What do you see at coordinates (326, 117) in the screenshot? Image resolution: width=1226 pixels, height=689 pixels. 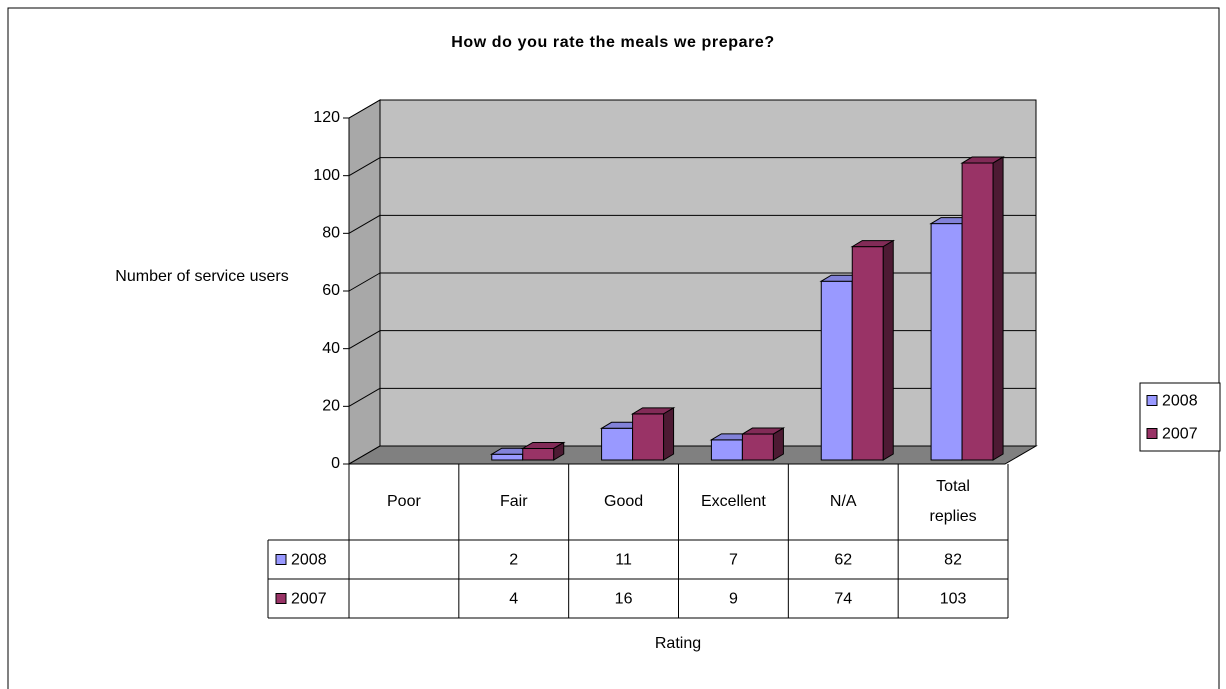 I see `y-tick-label: 120` at bounding box center [326, 117].